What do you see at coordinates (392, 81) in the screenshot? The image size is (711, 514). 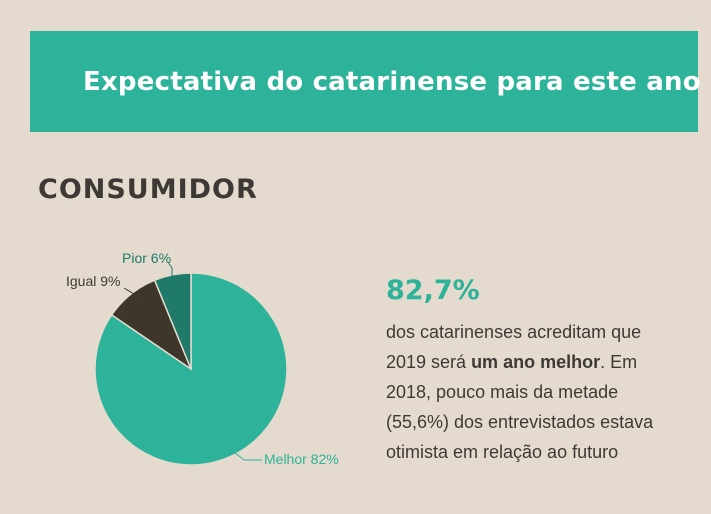 I see `page-title: Expectativa do catarinense para este ano` at bounding box center [392, 81].